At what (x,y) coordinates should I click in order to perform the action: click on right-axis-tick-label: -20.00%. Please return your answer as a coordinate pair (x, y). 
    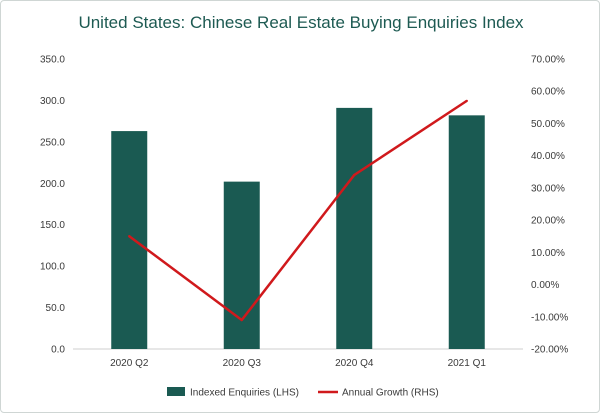
    Looking at the image, I should click on (549, 350).